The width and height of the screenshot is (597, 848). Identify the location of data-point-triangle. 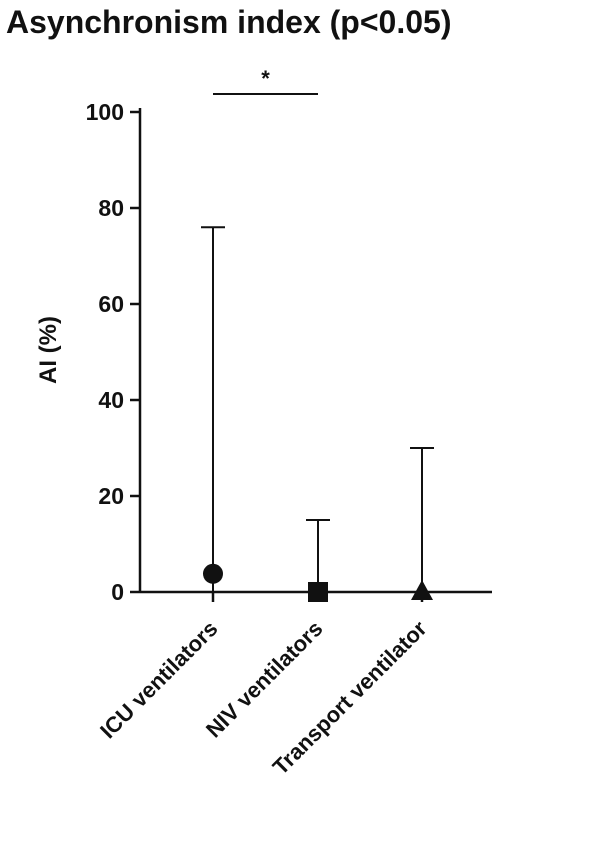
(422, 590).